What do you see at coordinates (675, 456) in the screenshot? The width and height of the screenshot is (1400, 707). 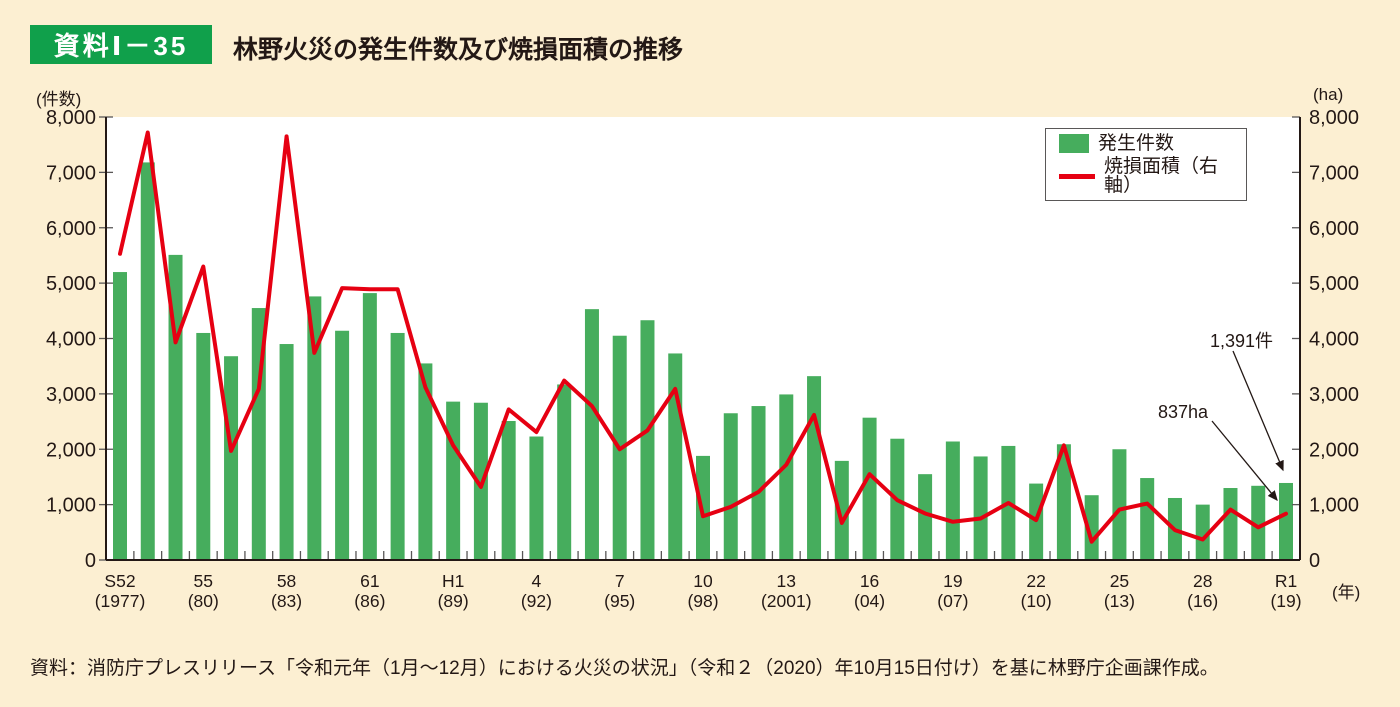 I see `bar-1997` at bounding box center [675, 456].